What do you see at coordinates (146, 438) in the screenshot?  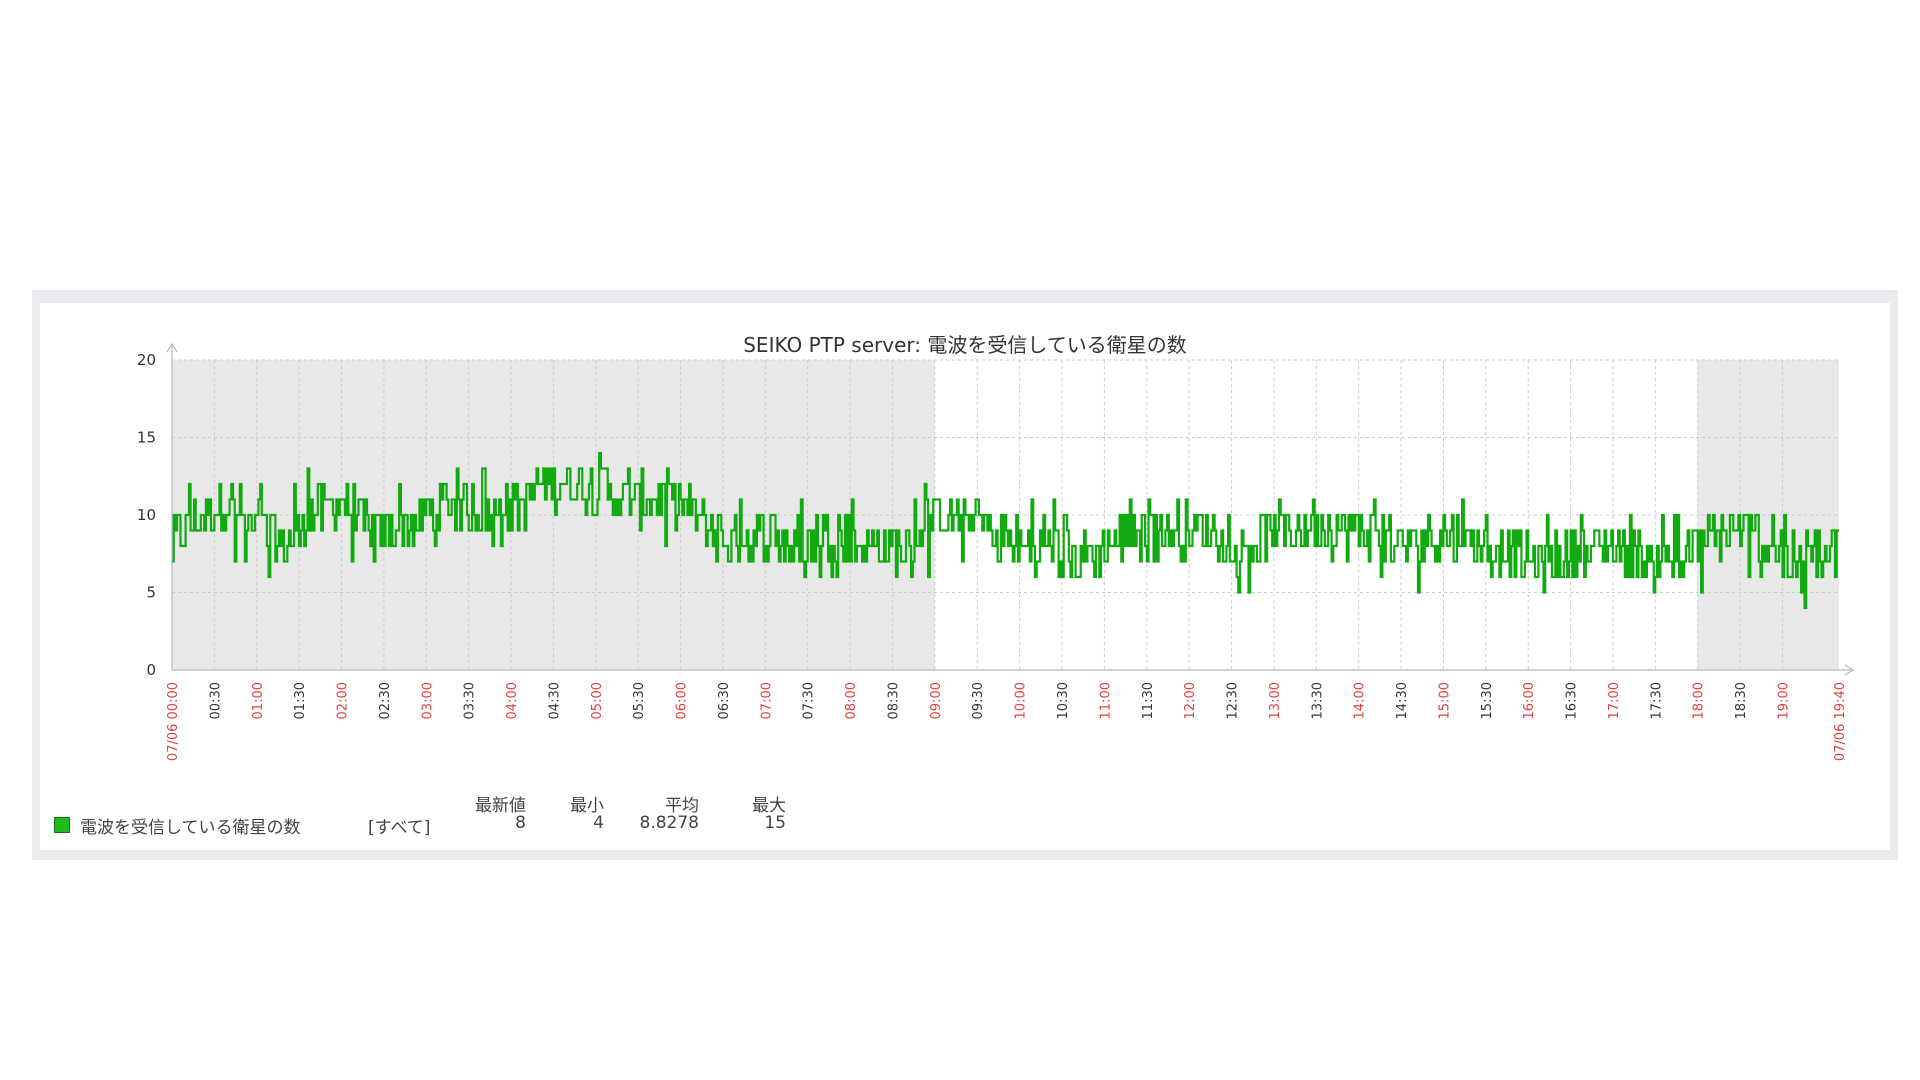 I see `y-tick-label: 15` at bounding box center [146, 438].